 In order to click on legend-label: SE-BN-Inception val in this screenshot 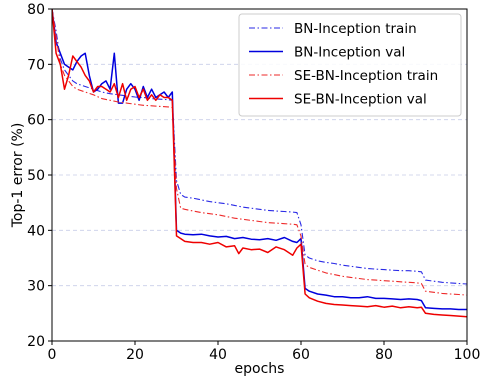, I will do `click(360, 100)`.